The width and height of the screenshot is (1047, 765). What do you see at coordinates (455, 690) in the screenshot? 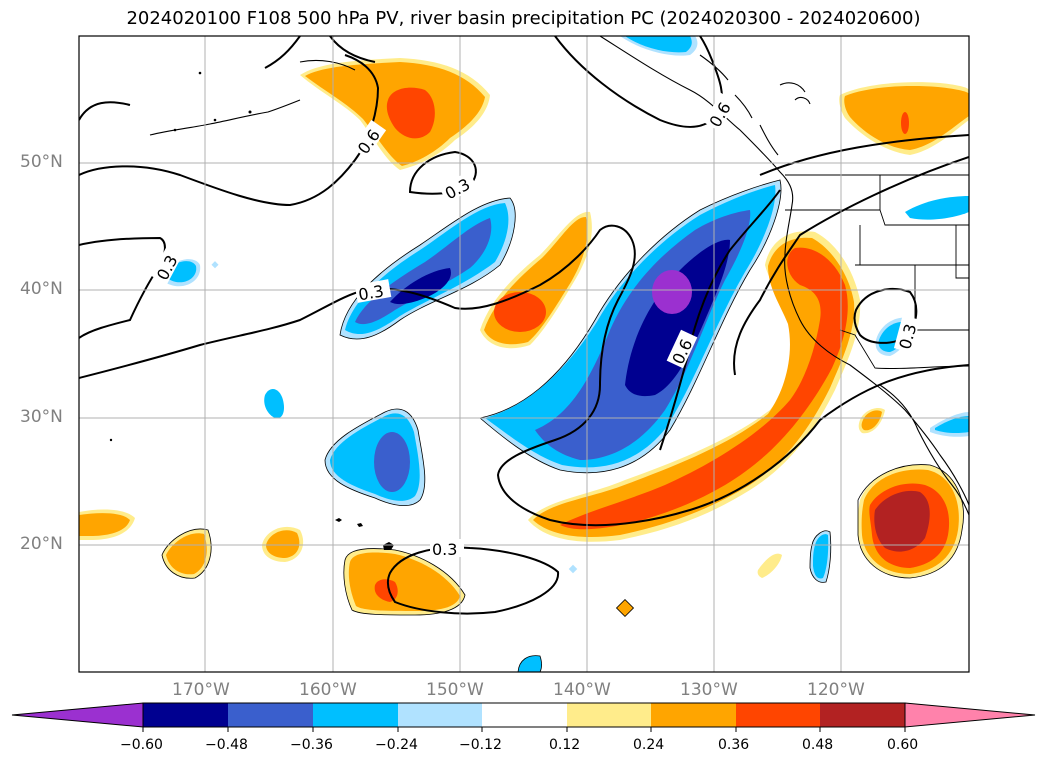
I see `lon-label: 150°W` at bounding box center [455, 690].